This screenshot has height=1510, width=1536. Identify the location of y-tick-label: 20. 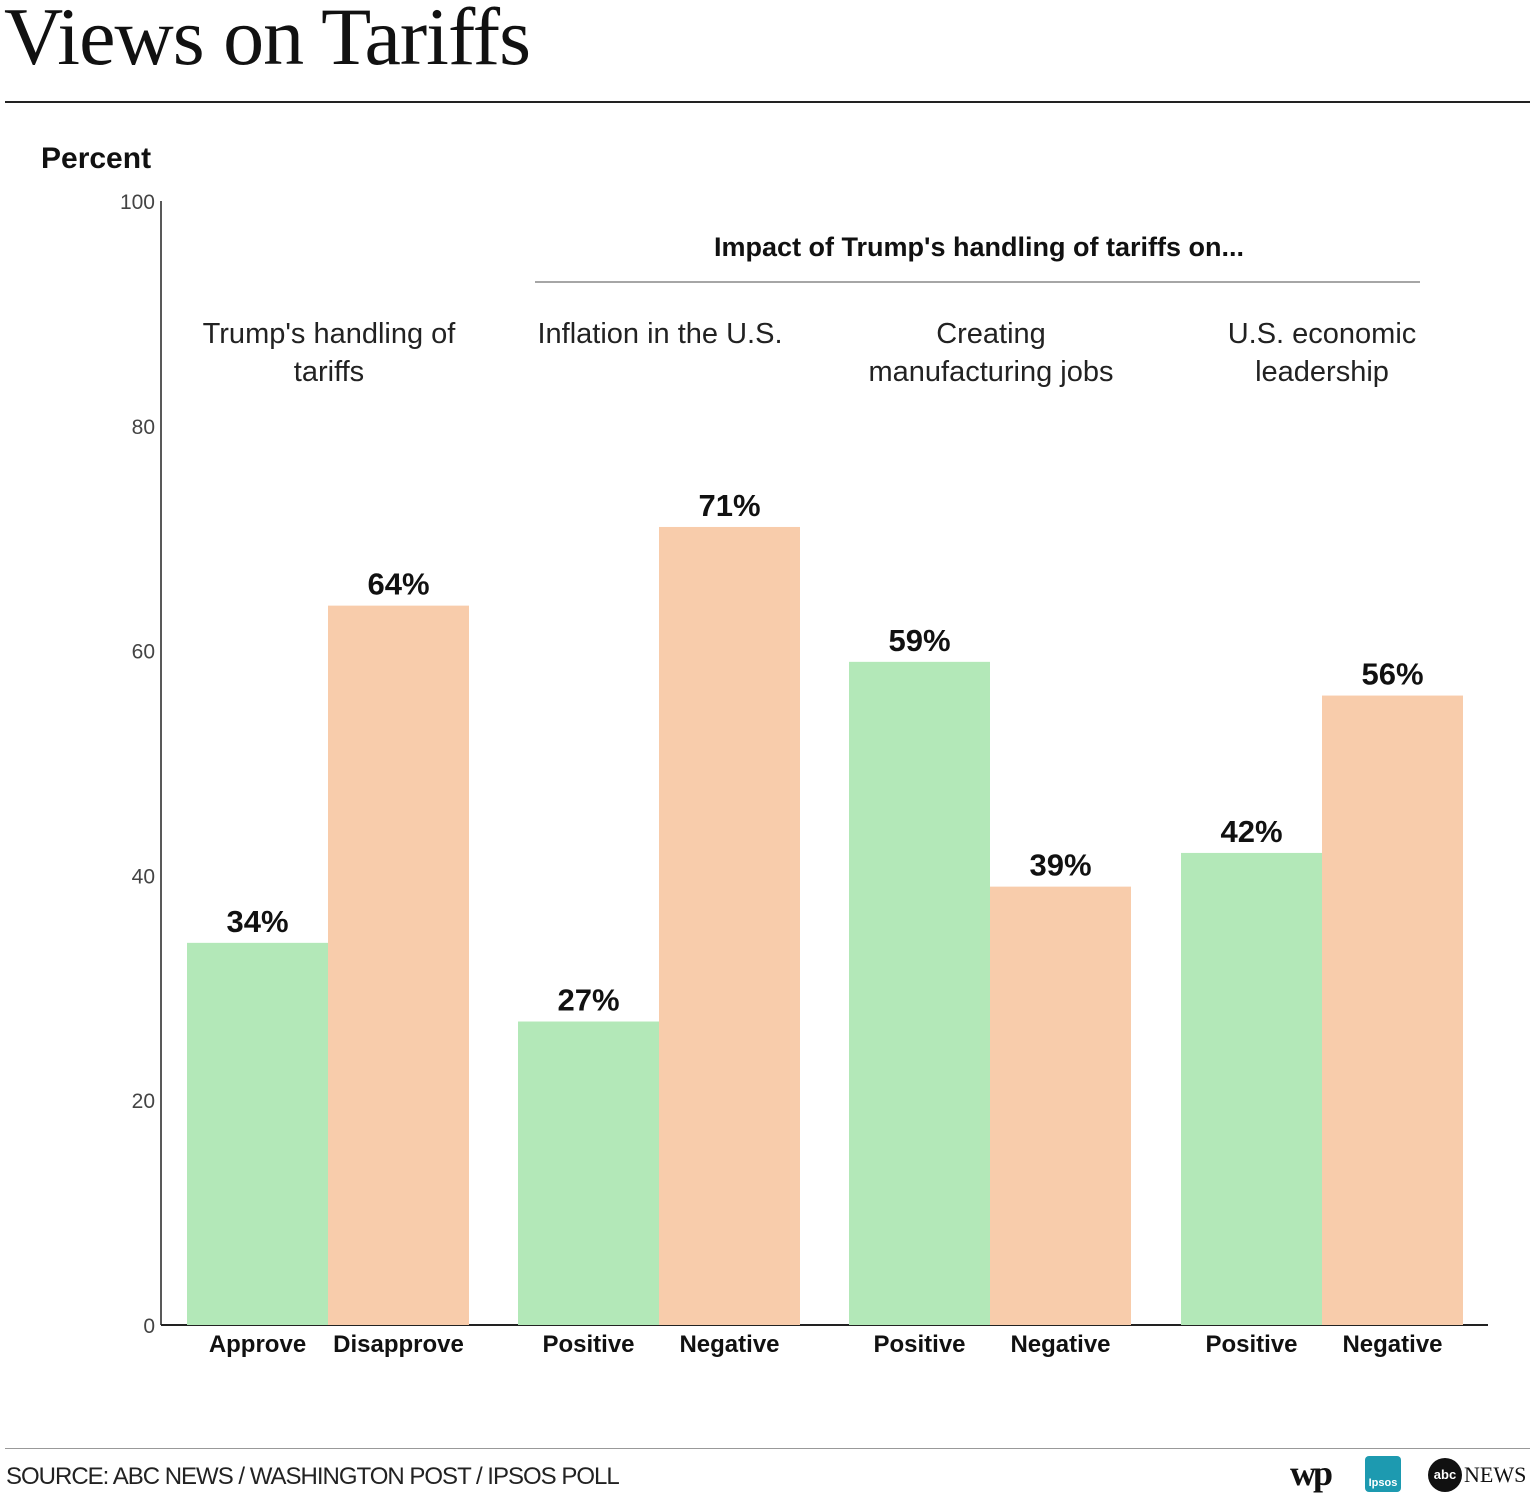
(143, 1101).